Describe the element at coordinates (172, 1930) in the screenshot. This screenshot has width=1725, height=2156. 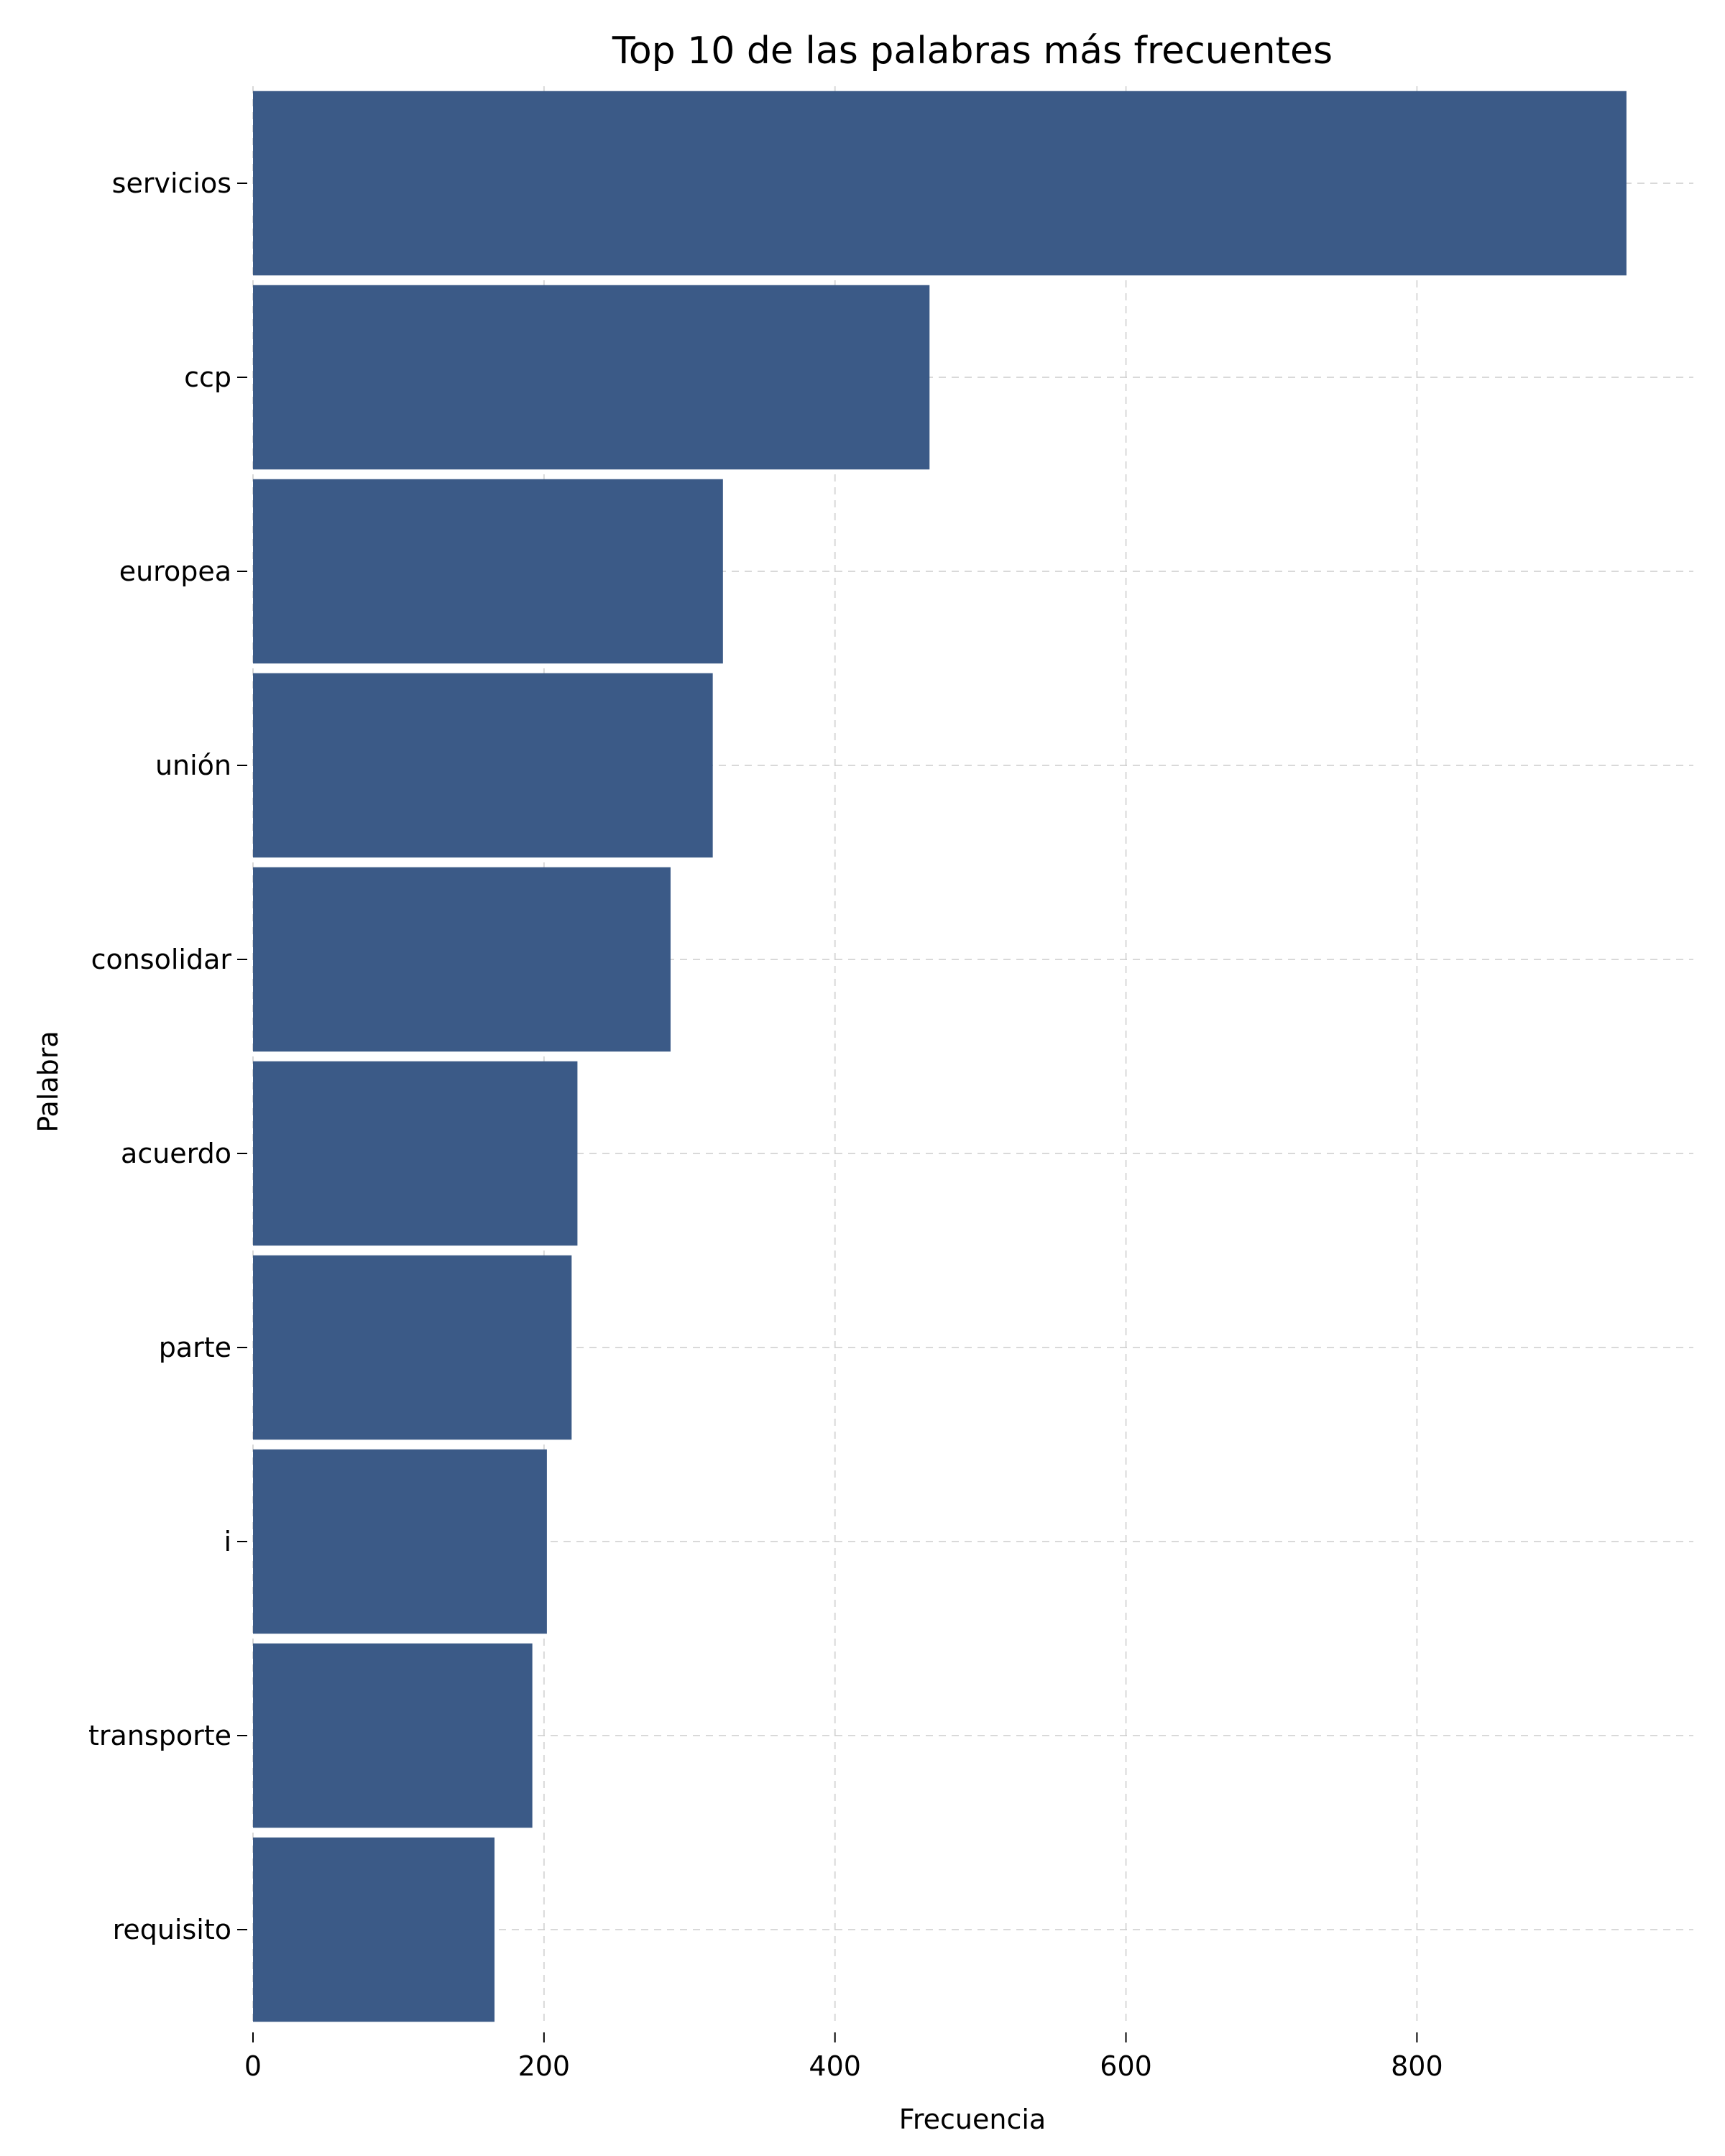
I see `y-tick-label: requisito` at that location.